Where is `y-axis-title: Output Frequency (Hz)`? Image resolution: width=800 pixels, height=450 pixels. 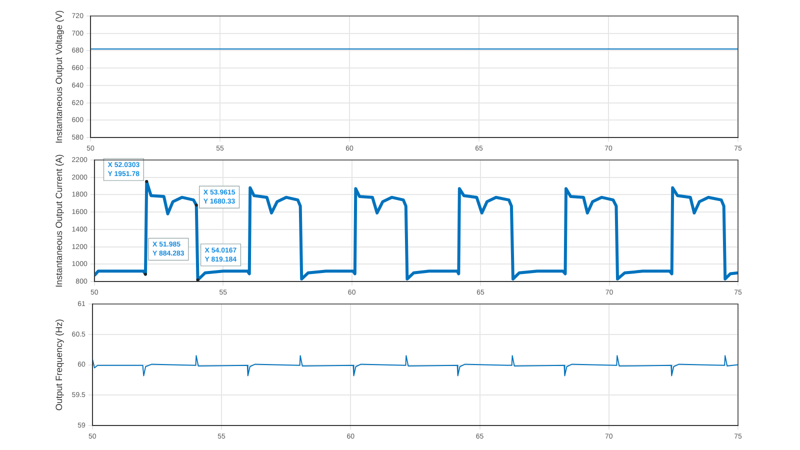
y-axis-title: Output Frequency (Hz) is located at coordinates (59, 365).